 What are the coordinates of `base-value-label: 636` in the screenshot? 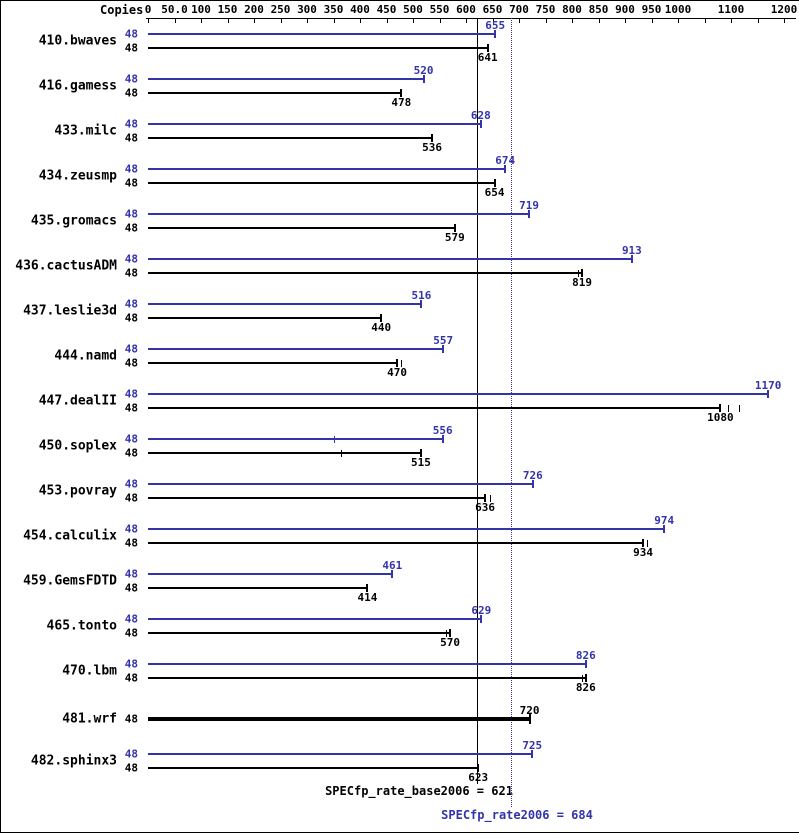 It's located at (485, 507).